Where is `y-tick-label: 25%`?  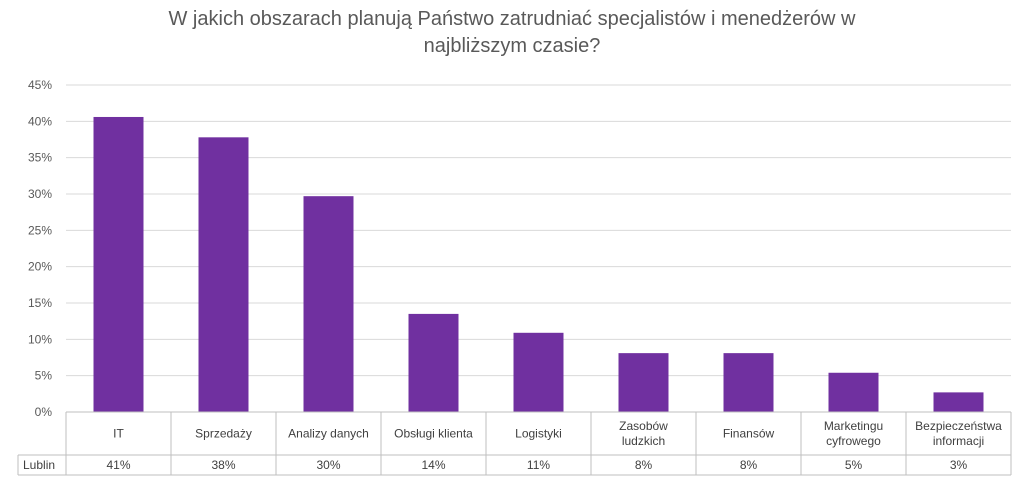 y-tick-label: 25% is located at coordinates (40, 230).